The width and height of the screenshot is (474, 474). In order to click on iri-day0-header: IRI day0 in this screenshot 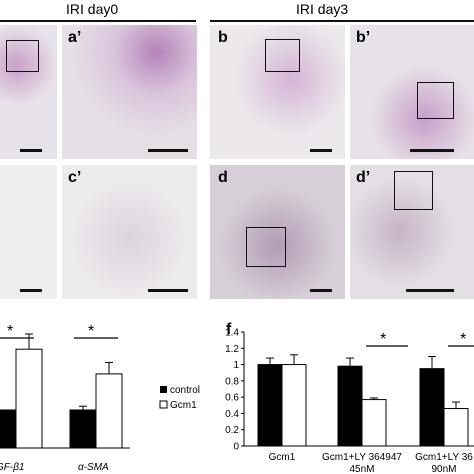, I will do `click(92, 9)`.